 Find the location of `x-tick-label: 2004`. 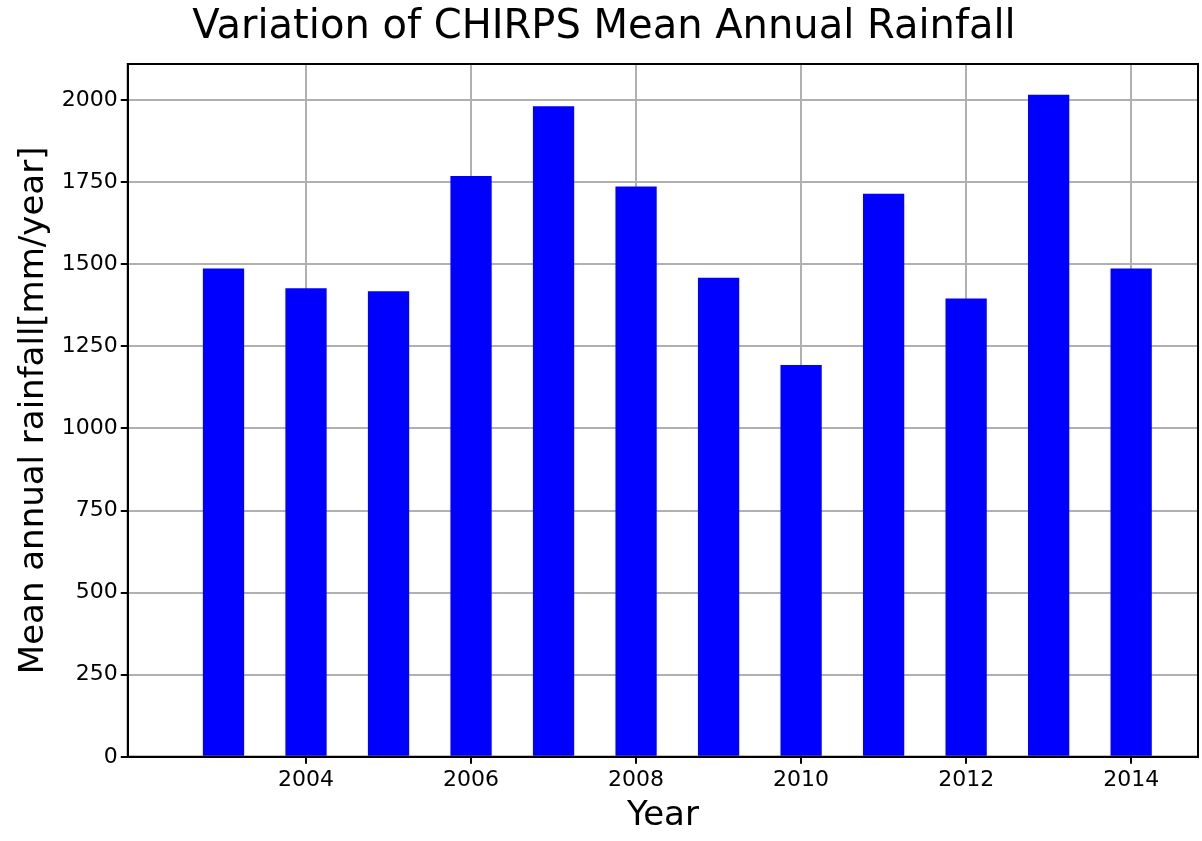

x-tick-label: 2004 is located at coordinates (306, 778).